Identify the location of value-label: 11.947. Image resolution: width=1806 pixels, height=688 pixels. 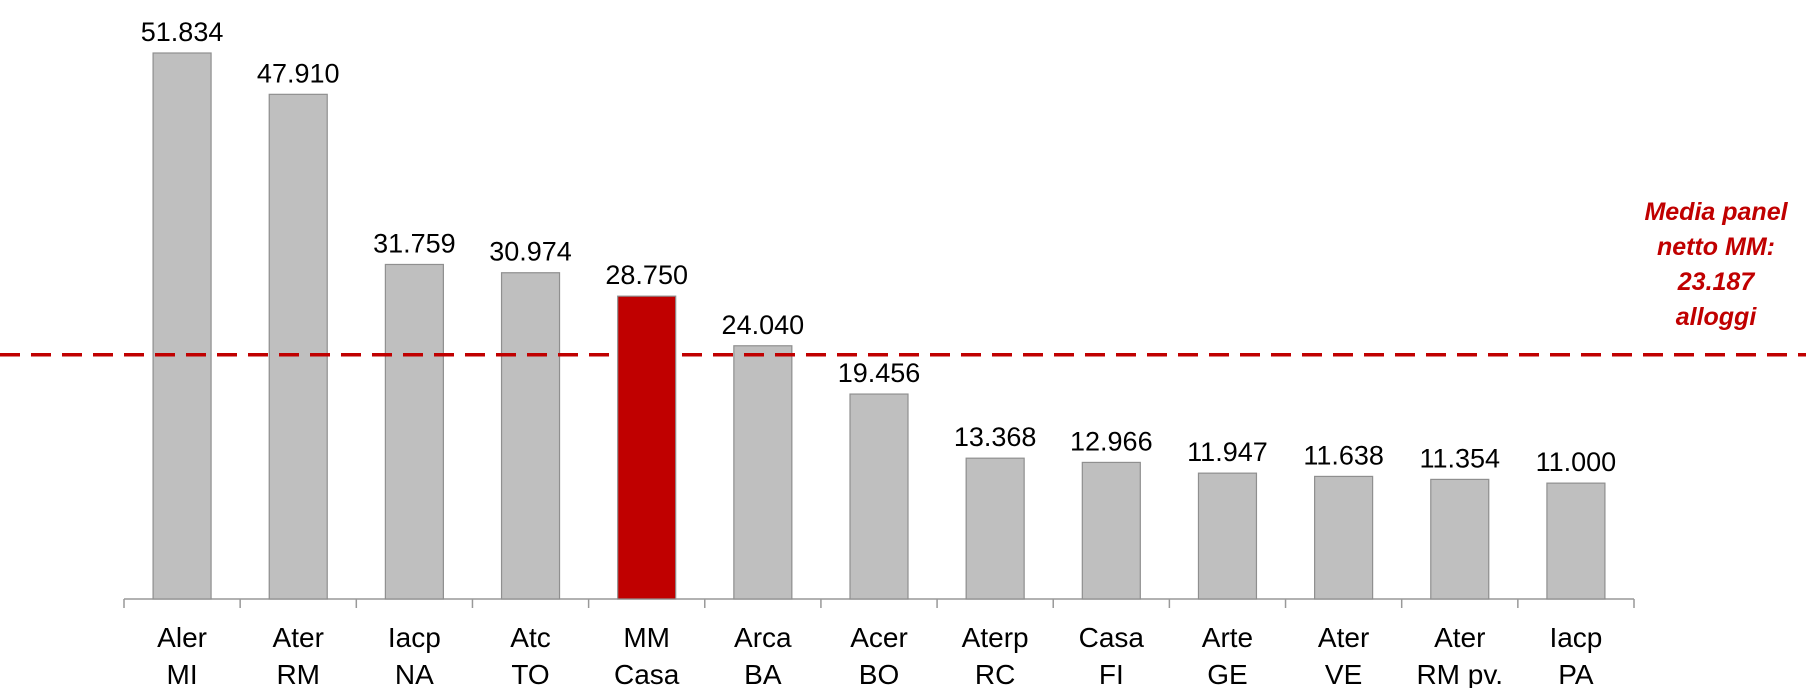
(1227, 452).